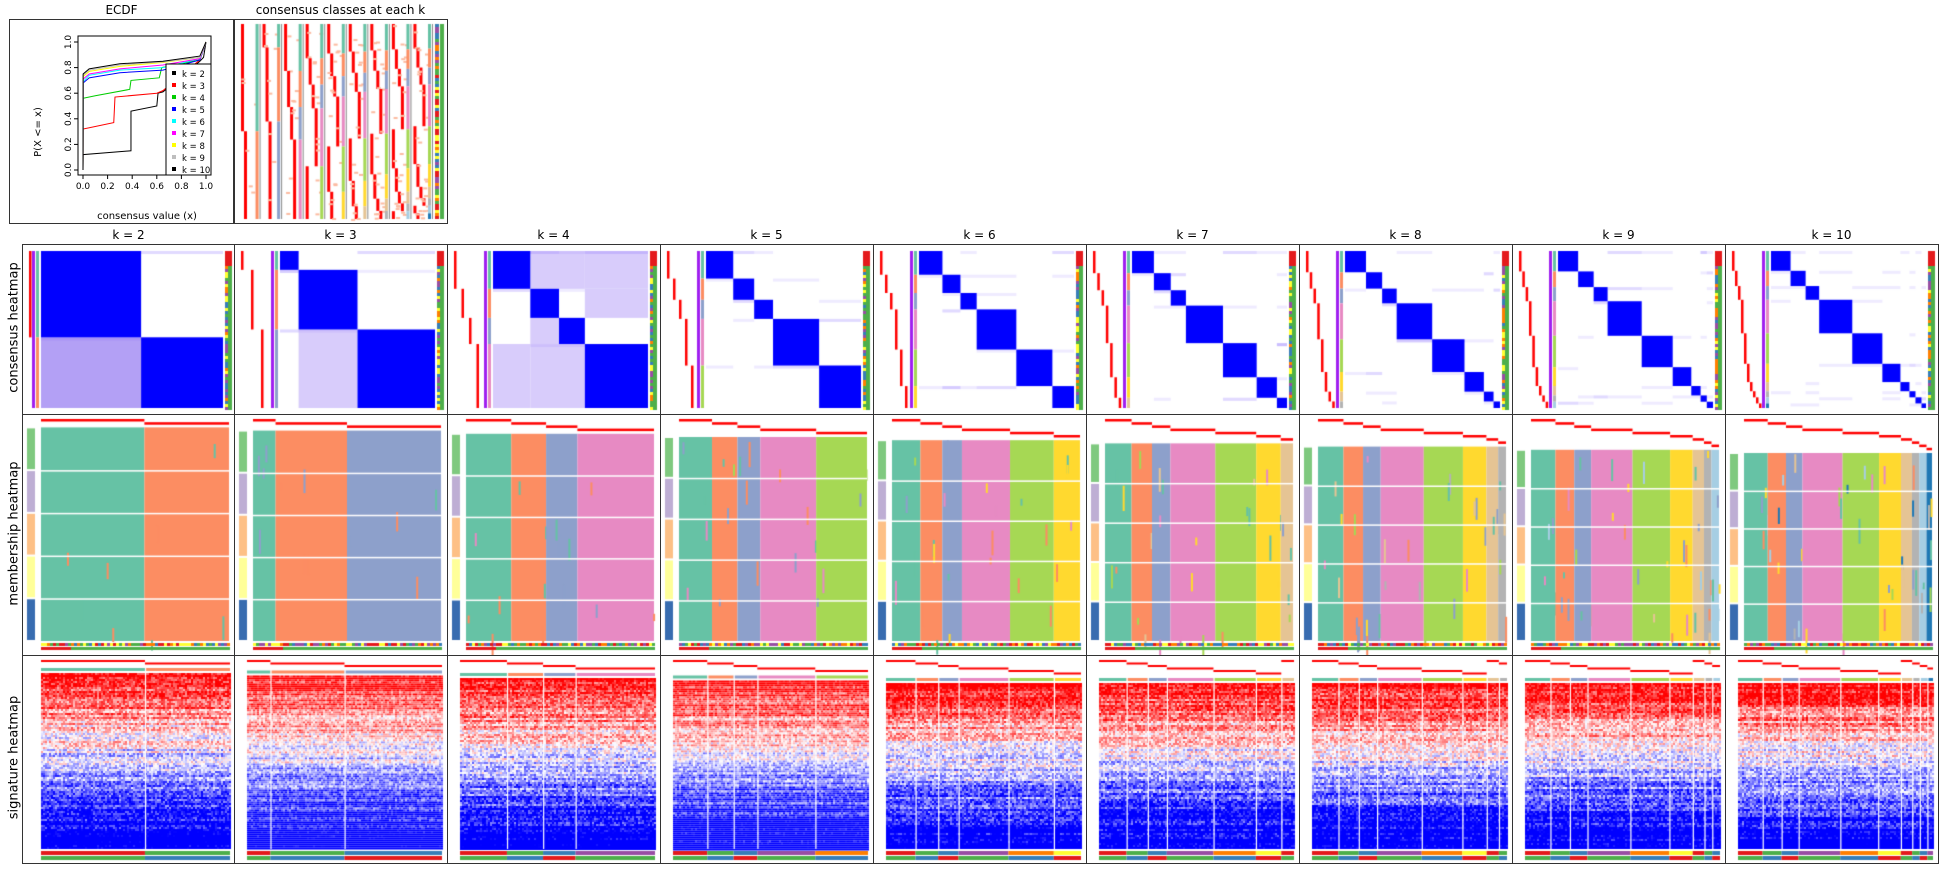  I want to click on k-title-7: k = 7, so click(1192, 235).